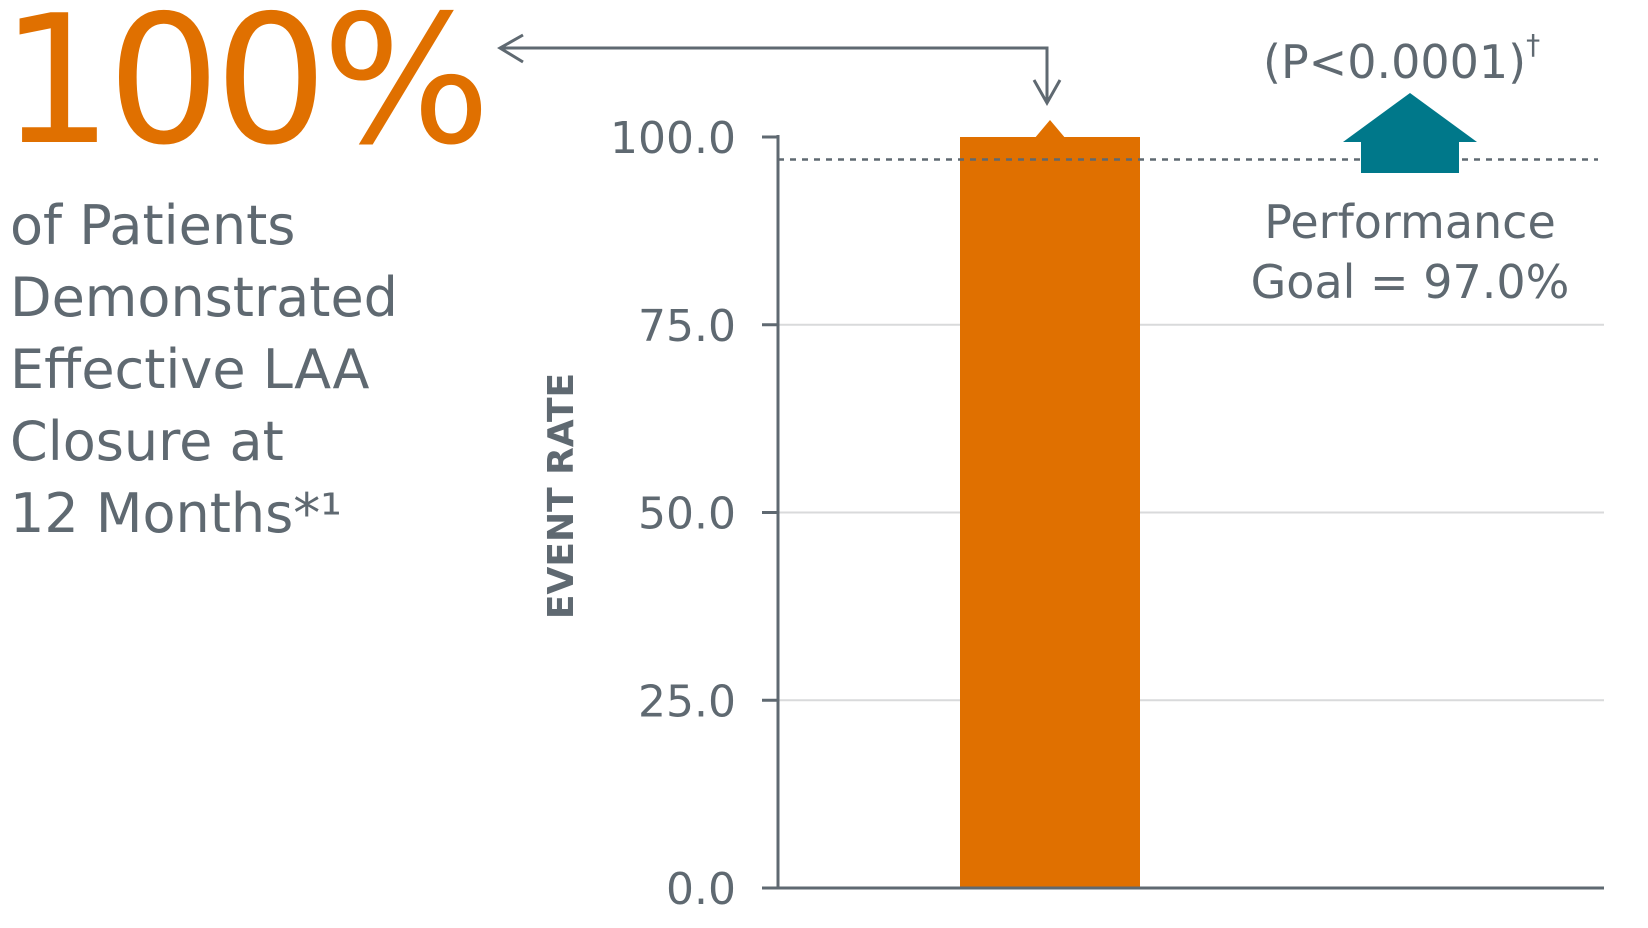 The image size is (1648, 928). I want to click on bar, so click(1050, 512).